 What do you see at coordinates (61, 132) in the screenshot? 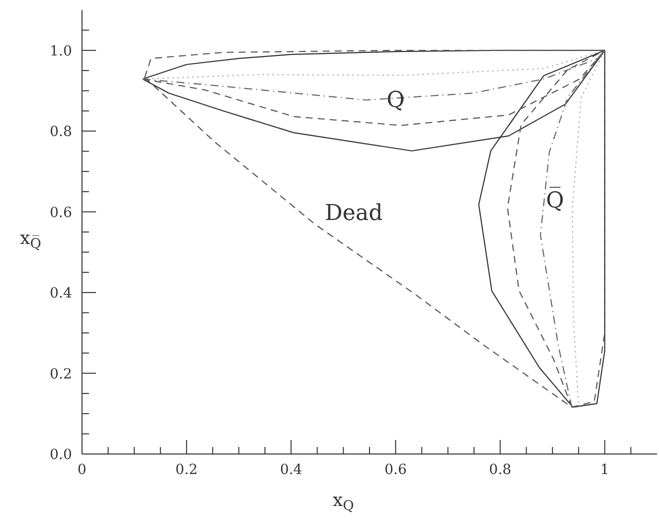
I see `y-tick-label: 0.8` at bounding box center [61, 132].